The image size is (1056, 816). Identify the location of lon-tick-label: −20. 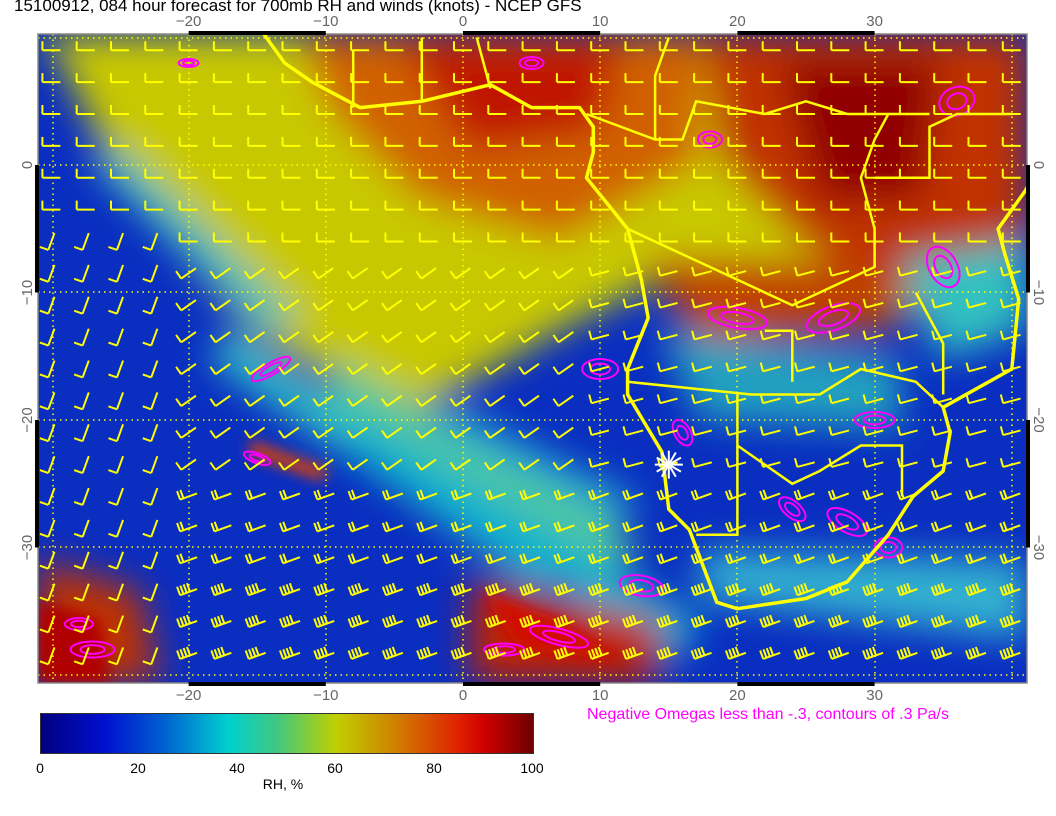
(188, 695).